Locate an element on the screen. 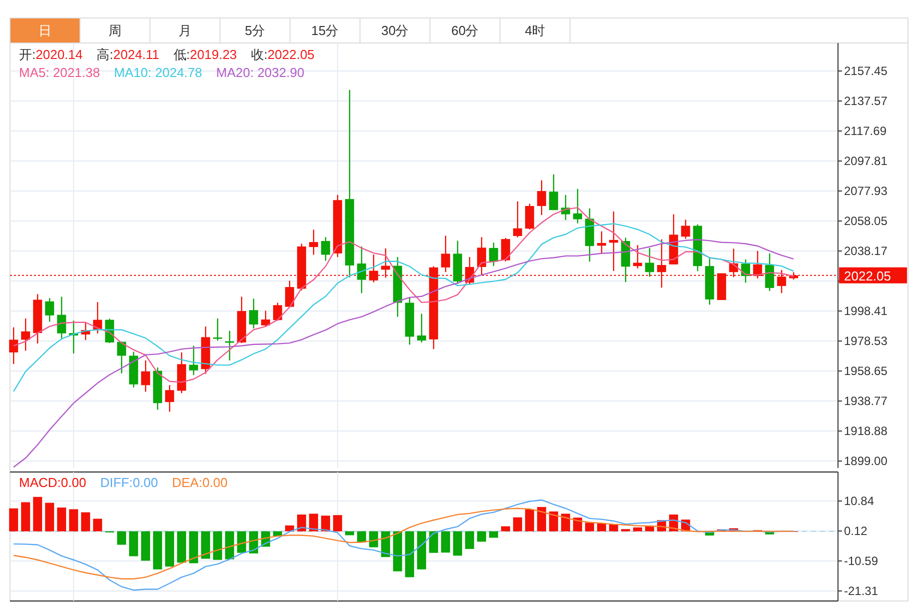  y-tick-label: 2077.93 is located at coordinates (866, 191).